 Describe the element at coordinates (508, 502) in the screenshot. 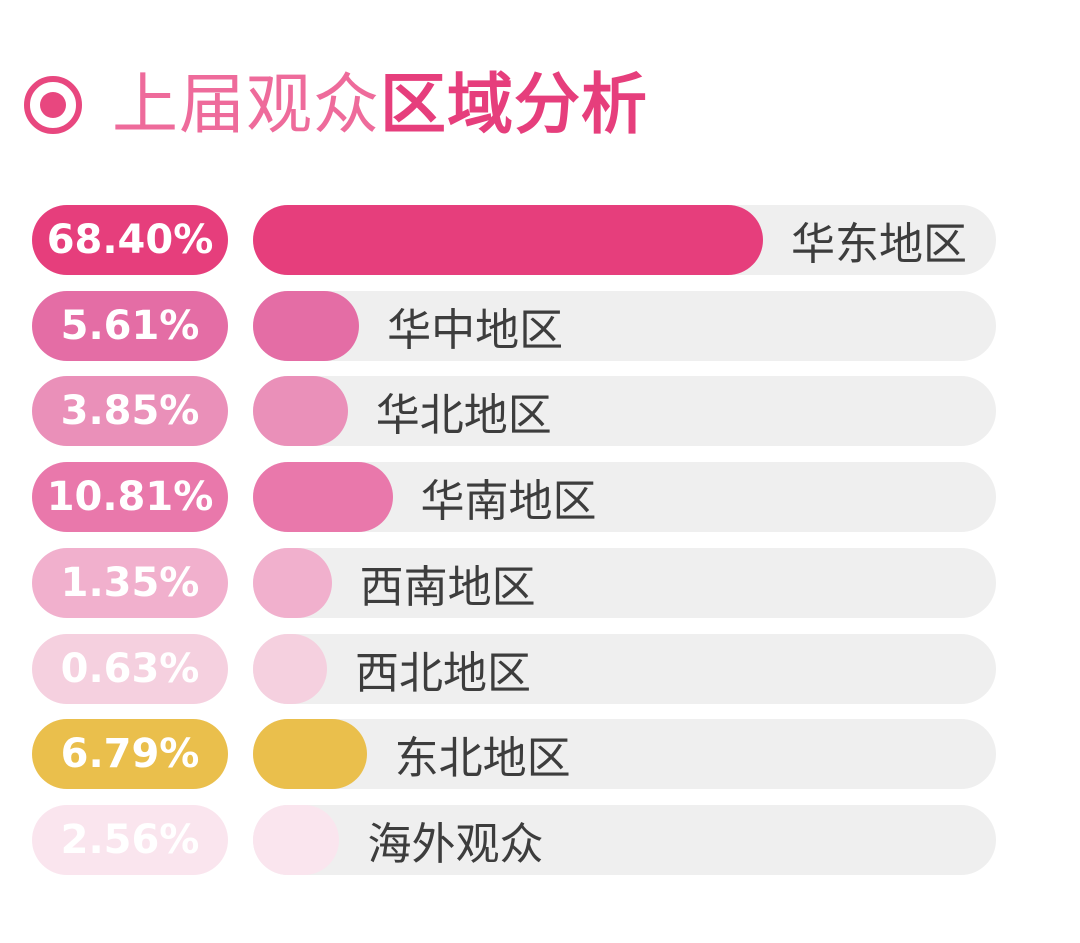

I see `category-label: 华南地区` at that location.